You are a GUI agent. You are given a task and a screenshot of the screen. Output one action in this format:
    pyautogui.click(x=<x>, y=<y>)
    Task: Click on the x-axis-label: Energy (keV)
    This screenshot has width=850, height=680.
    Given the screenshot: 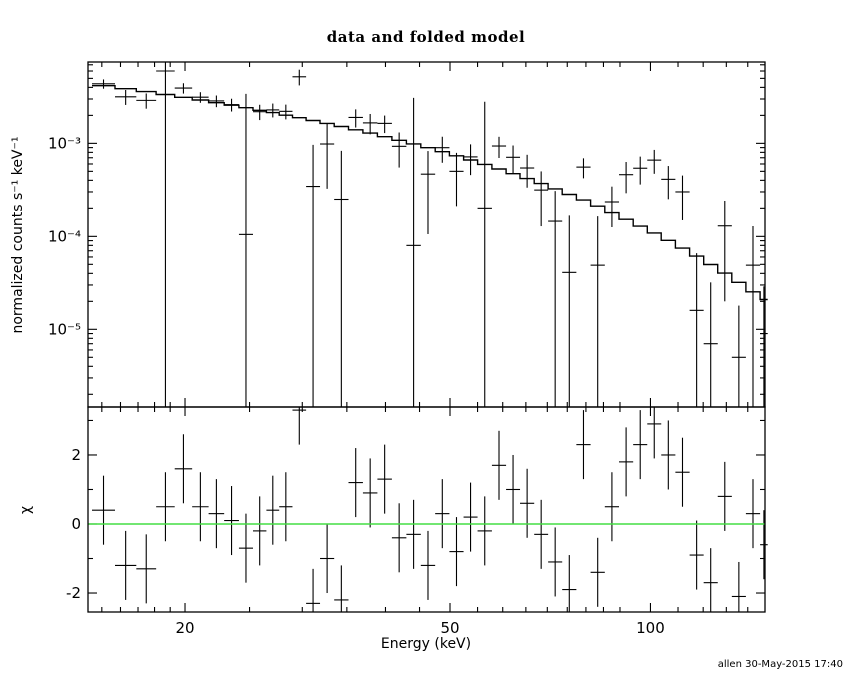 What is the action you would take?
    pyautogui.click(x=426, y=644)
    